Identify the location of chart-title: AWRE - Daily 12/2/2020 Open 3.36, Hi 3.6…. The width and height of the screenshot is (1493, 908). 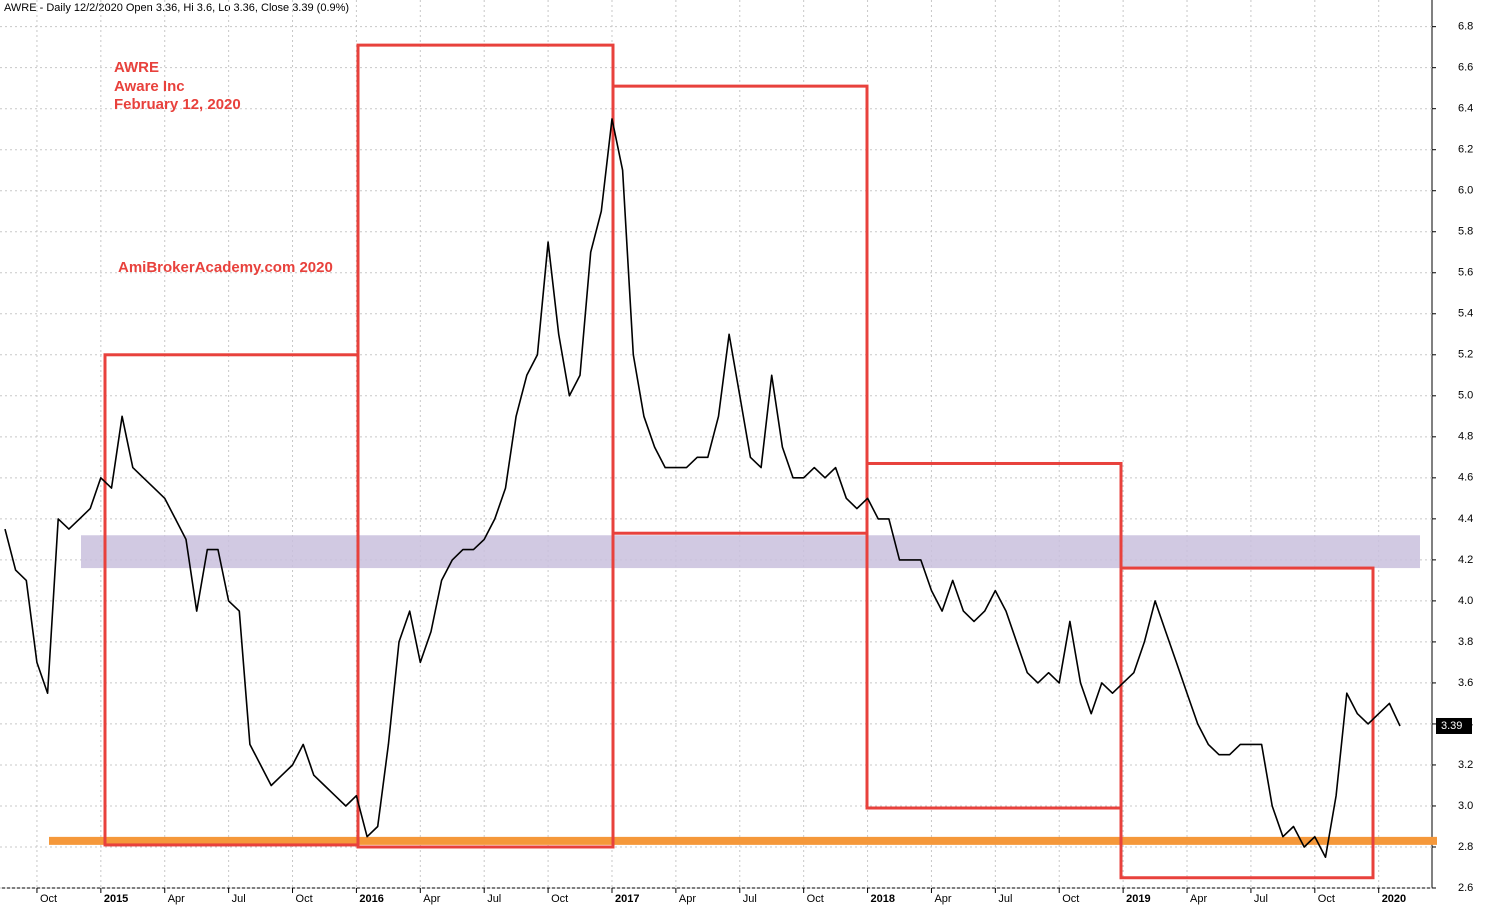
(176, 8).